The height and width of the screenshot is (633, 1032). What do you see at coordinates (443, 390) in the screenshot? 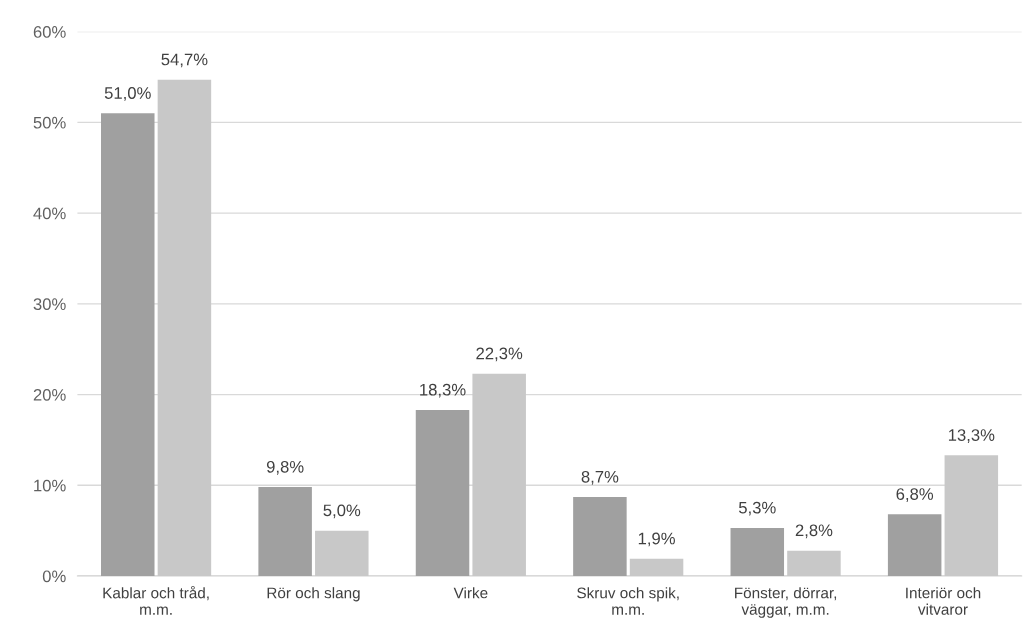
I see `data-label: 18,3%` at bounding box center [443, 390].